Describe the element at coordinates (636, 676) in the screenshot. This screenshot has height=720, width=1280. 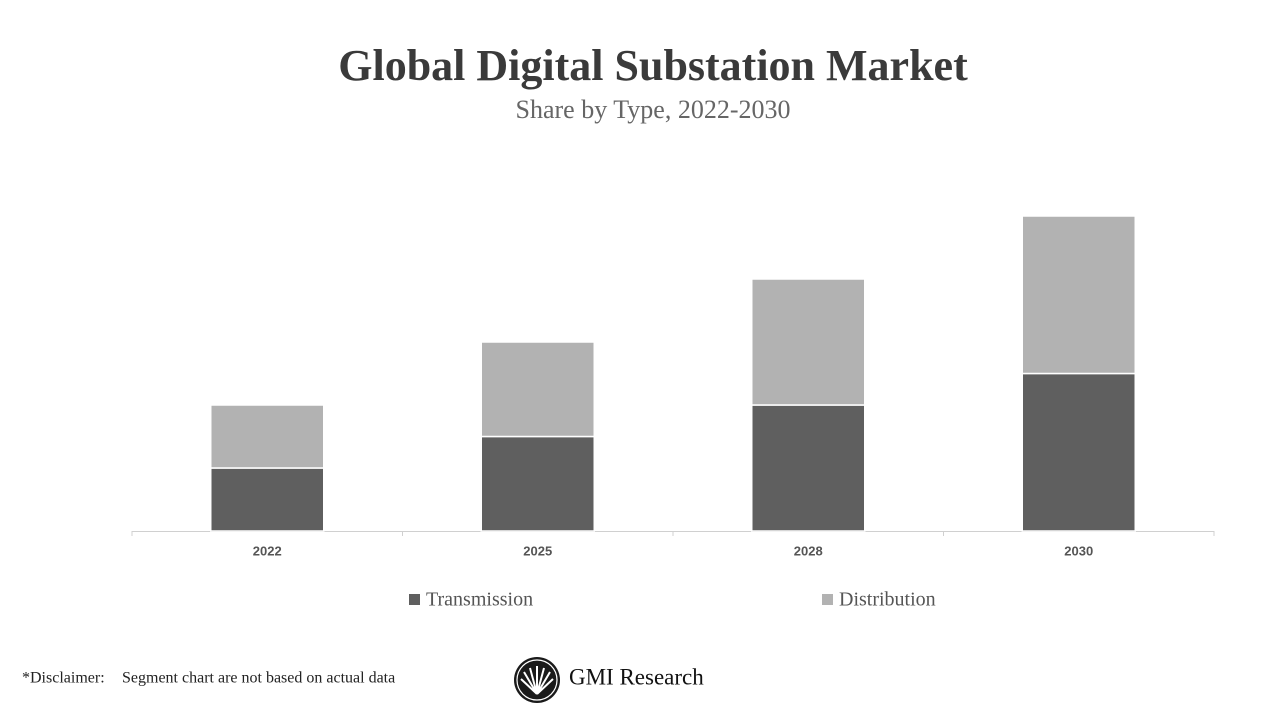
I see `logo-text: GMI Research` at that location.